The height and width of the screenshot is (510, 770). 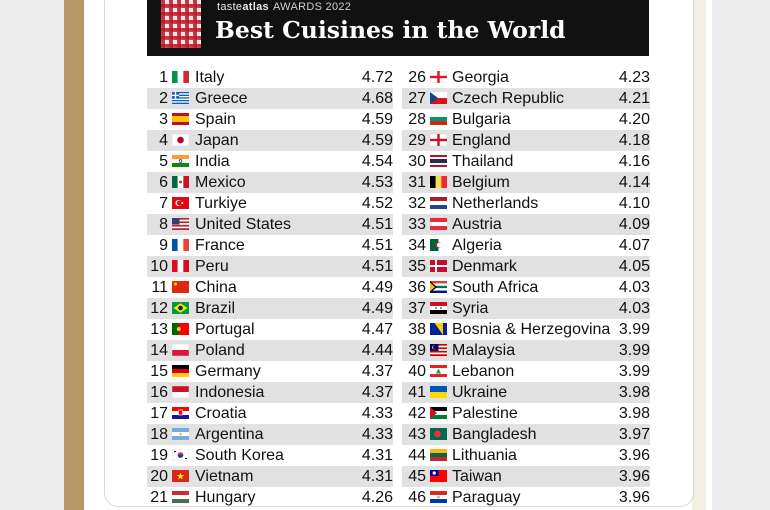 I want to click on rank-number: 4, so click(x=163, y=140).